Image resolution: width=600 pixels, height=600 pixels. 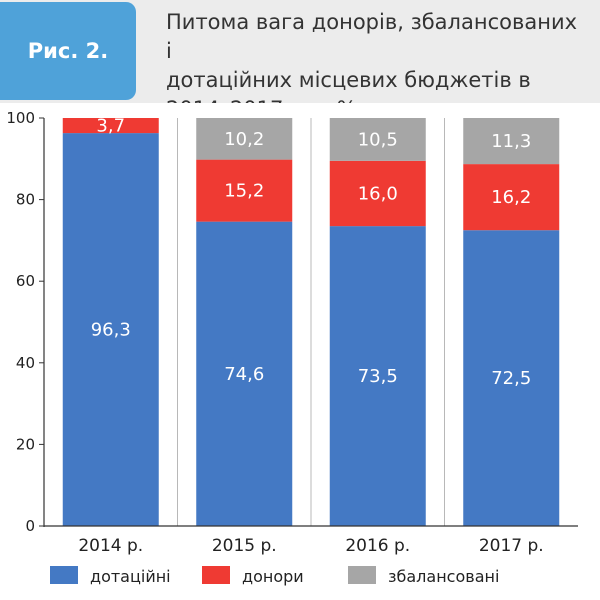 I want to click on x-tick-label: 2014 р., so click(x=110, y=546).